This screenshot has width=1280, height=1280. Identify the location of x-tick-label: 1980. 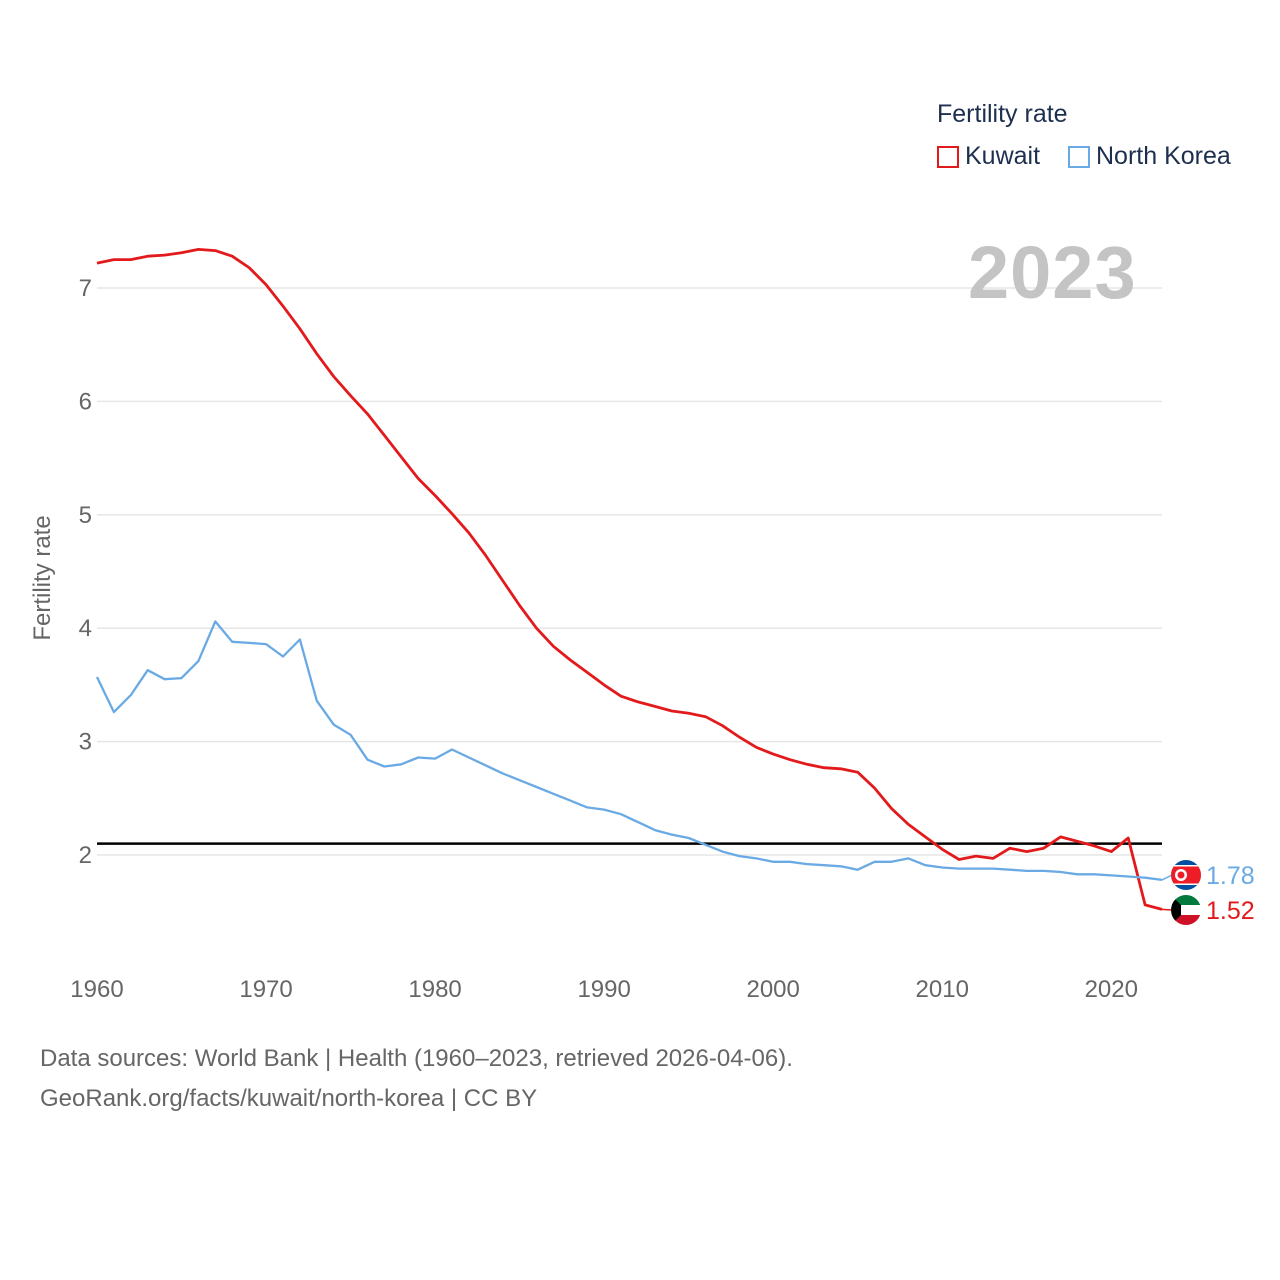
(434, 989).